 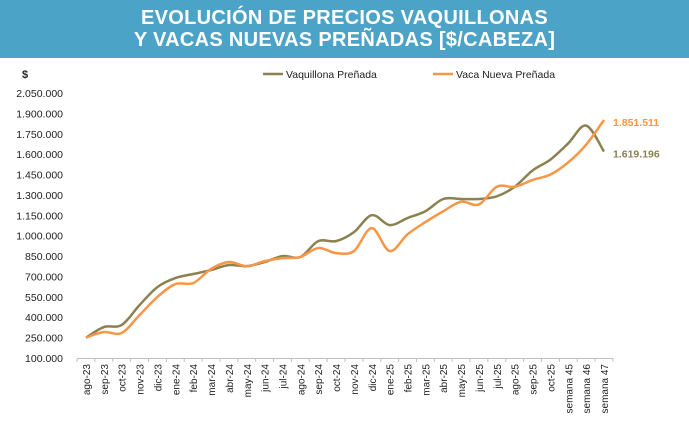 What do you see at coordinates (266, 378) in the screenshot?
I see `x-tick-label: jun-24` at bounding box center [266, 378].